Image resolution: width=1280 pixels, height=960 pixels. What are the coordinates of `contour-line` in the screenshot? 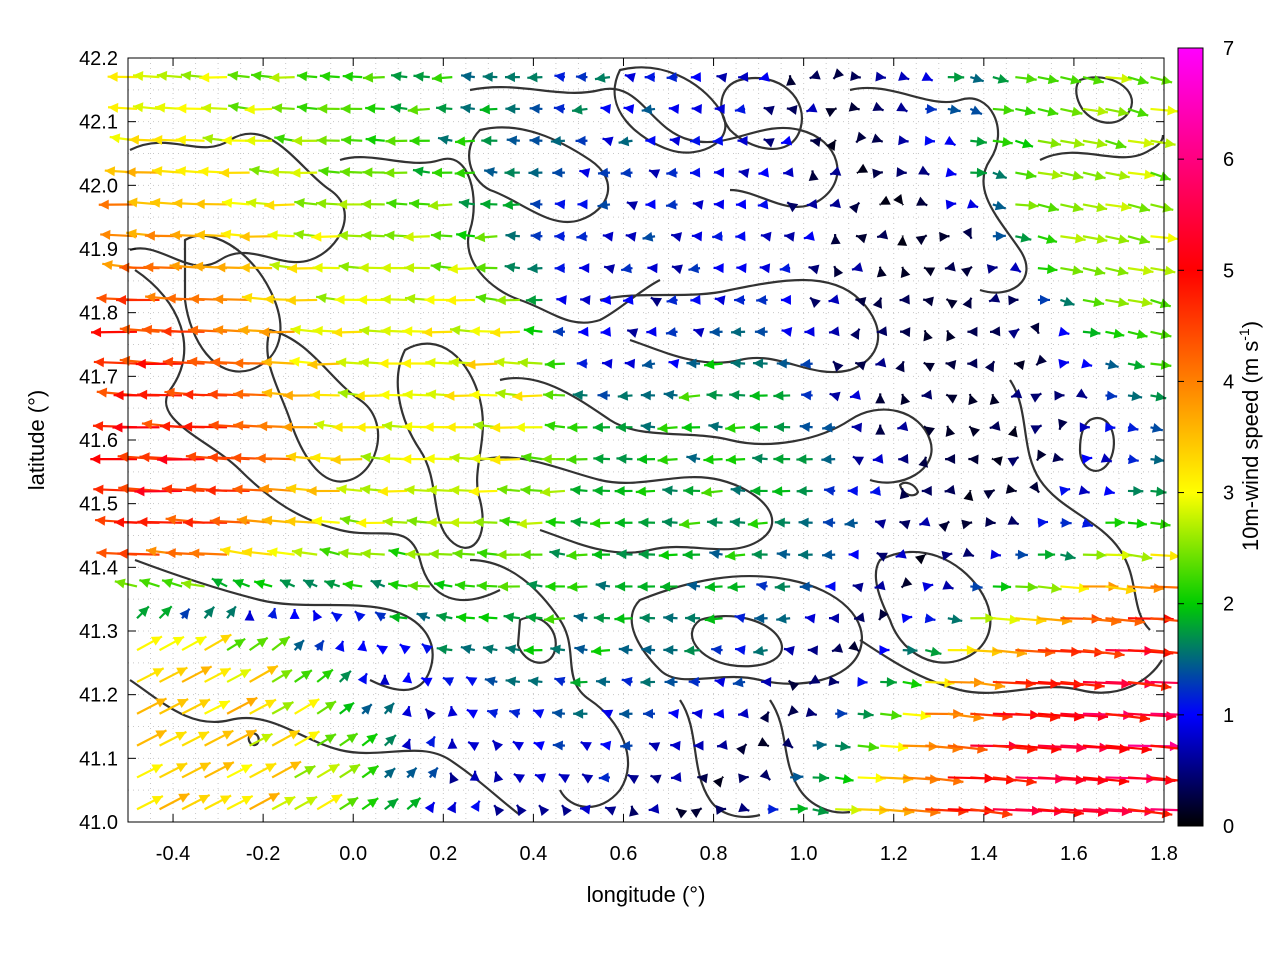 It's located at (500, 240).